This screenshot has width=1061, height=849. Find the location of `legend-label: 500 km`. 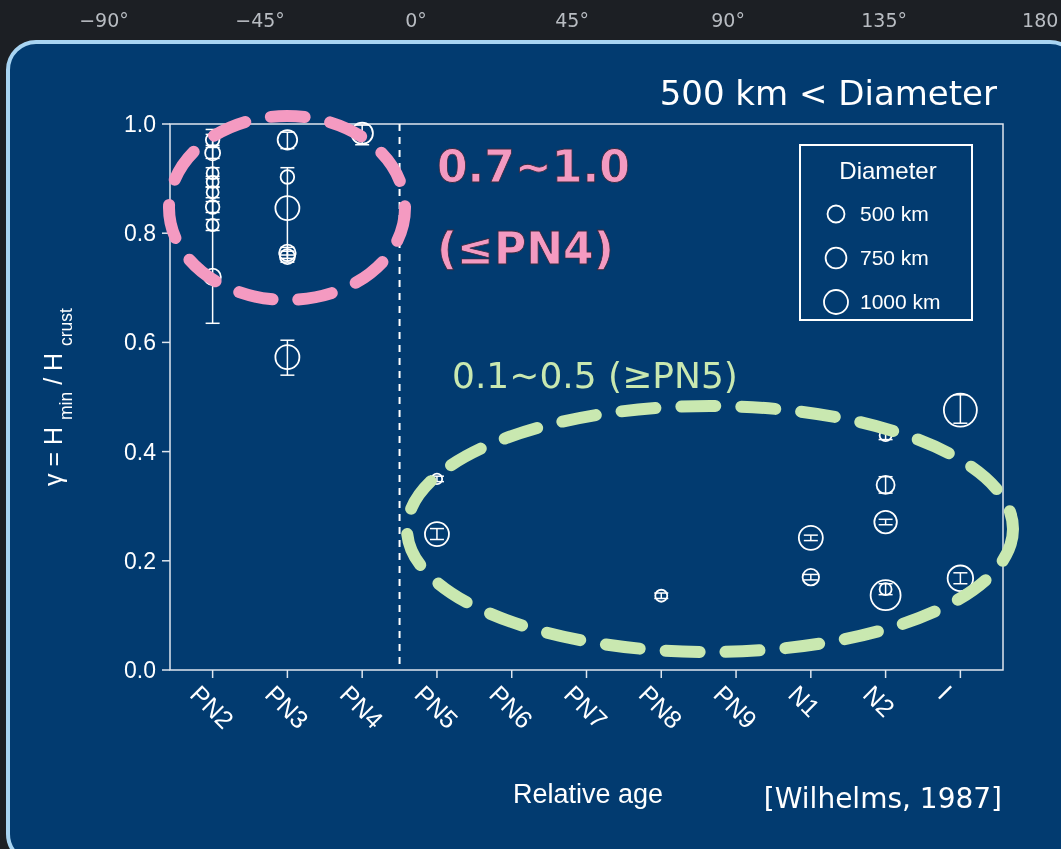

legend-label: 500 km is located at coordinates (894, 214).